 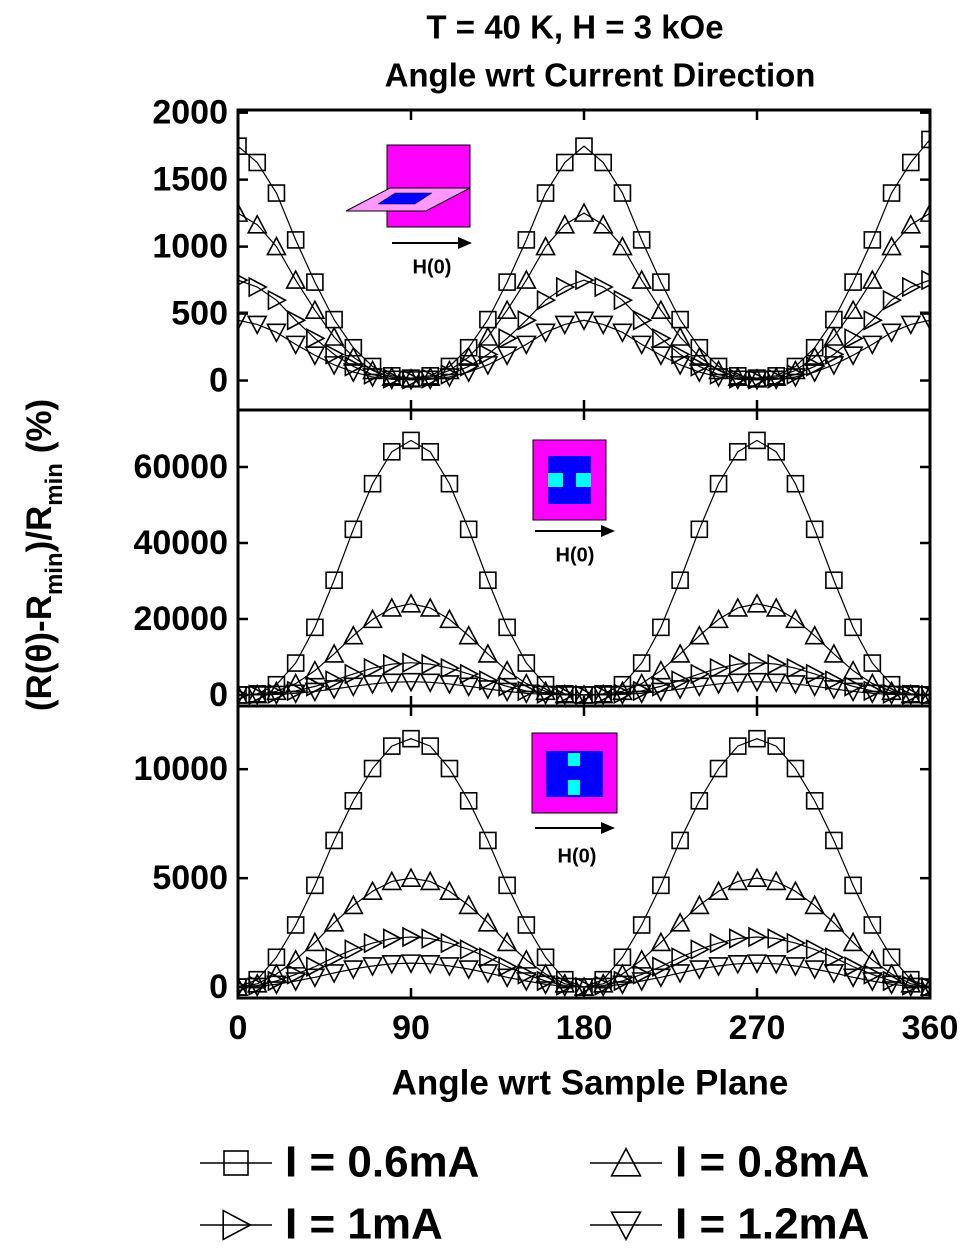 What do you see at coordinates (772, 1162) in the screenshot?
I see `legend-label: I = 0.8mA` at bounding box center [772, 1162].